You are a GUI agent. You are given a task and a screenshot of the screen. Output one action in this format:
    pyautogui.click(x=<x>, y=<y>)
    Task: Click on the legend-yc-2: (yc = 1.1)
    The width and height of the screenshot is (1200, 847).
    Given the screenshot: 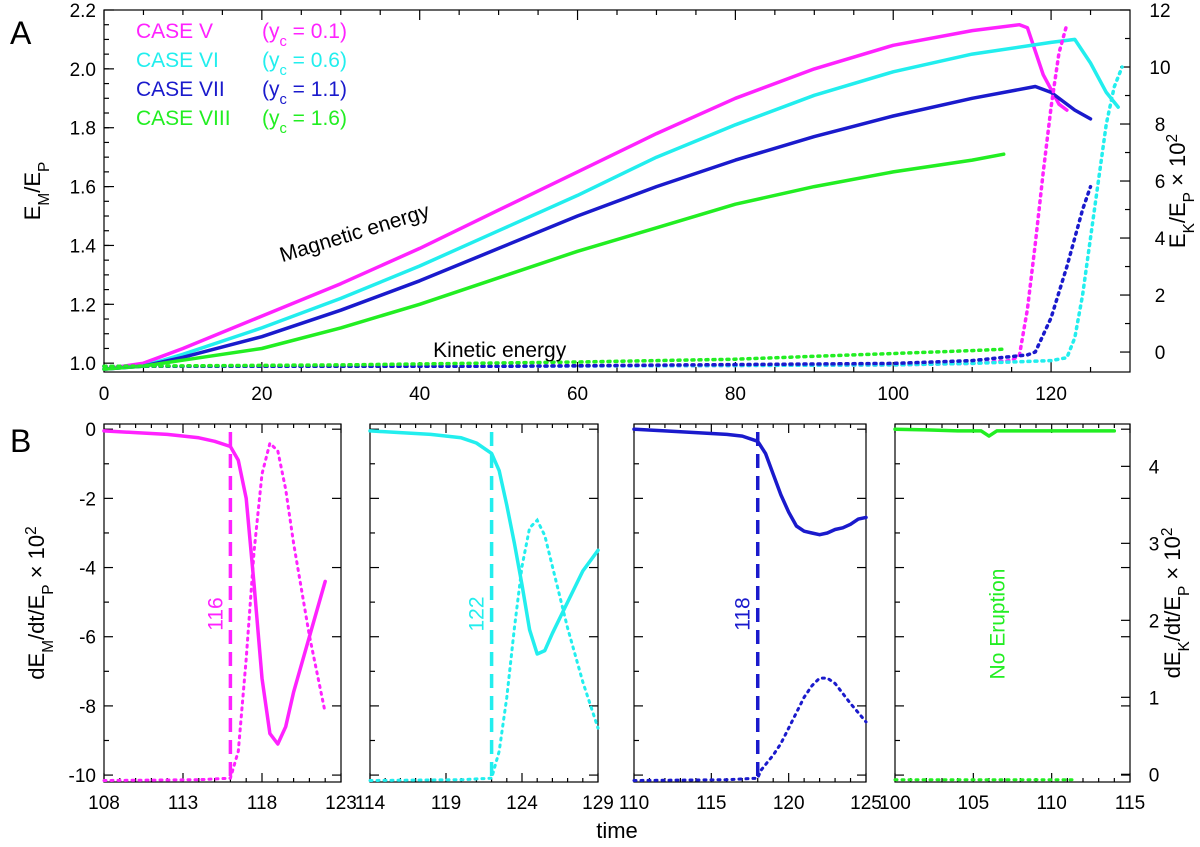 What is the action you would take?
    pyautogui.click(x=304, y=93)
    